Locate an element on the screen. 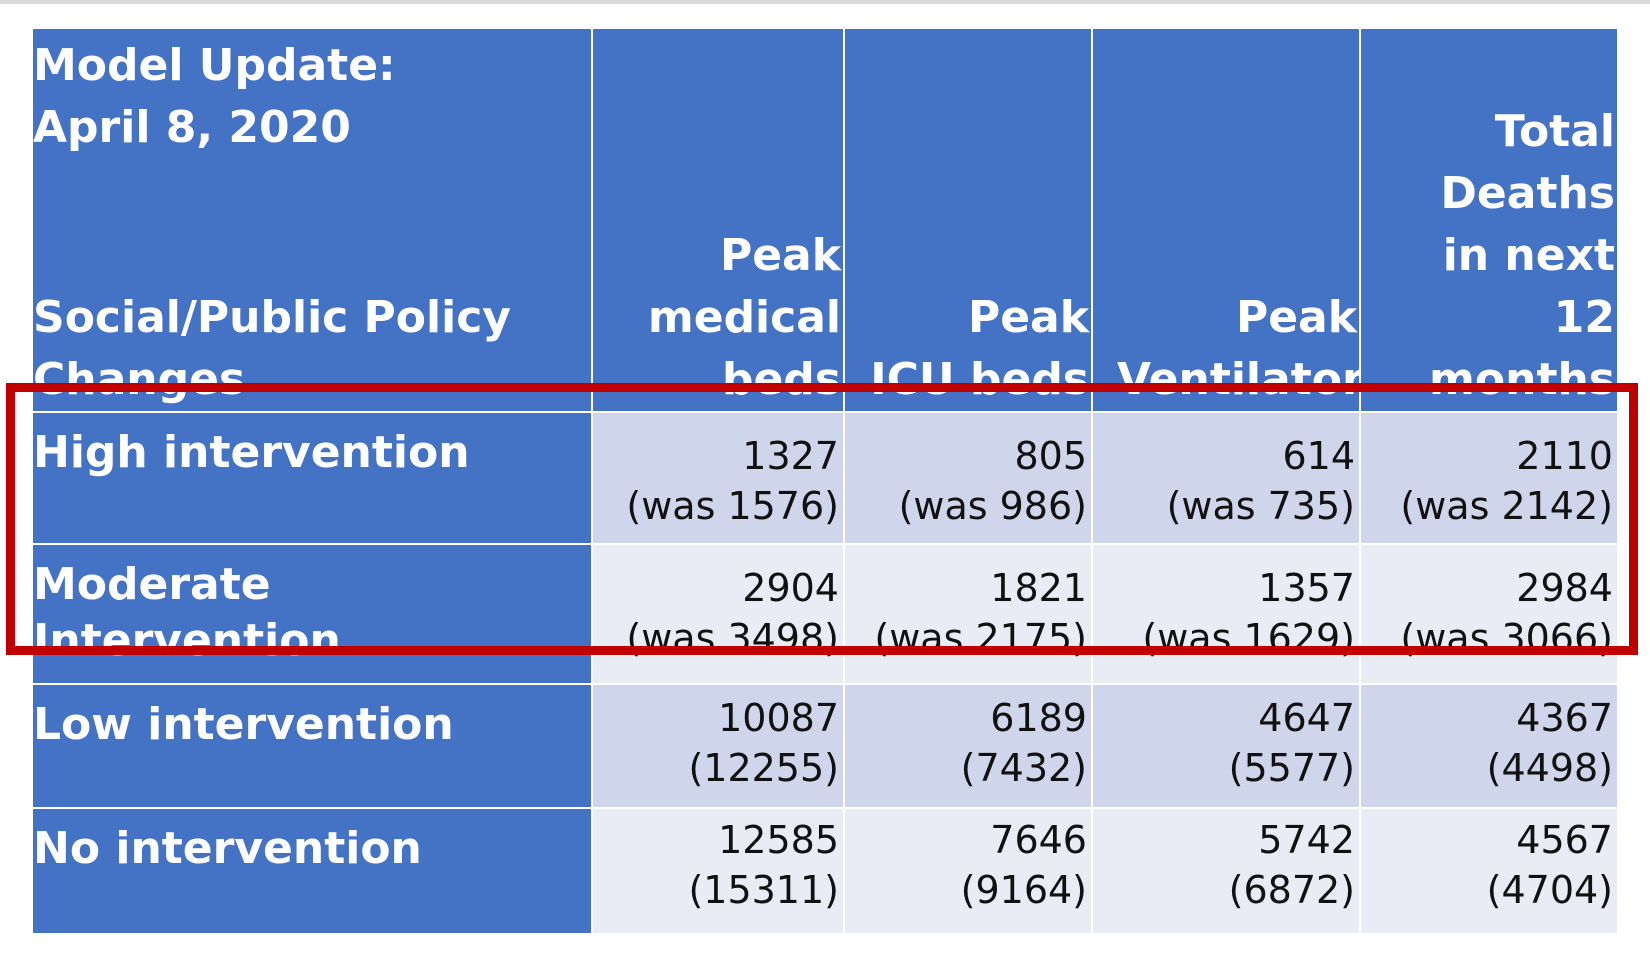 This screenshot has width=1650, height=960. cell-current-value: 1357 is located at coordinates (1306, 588).